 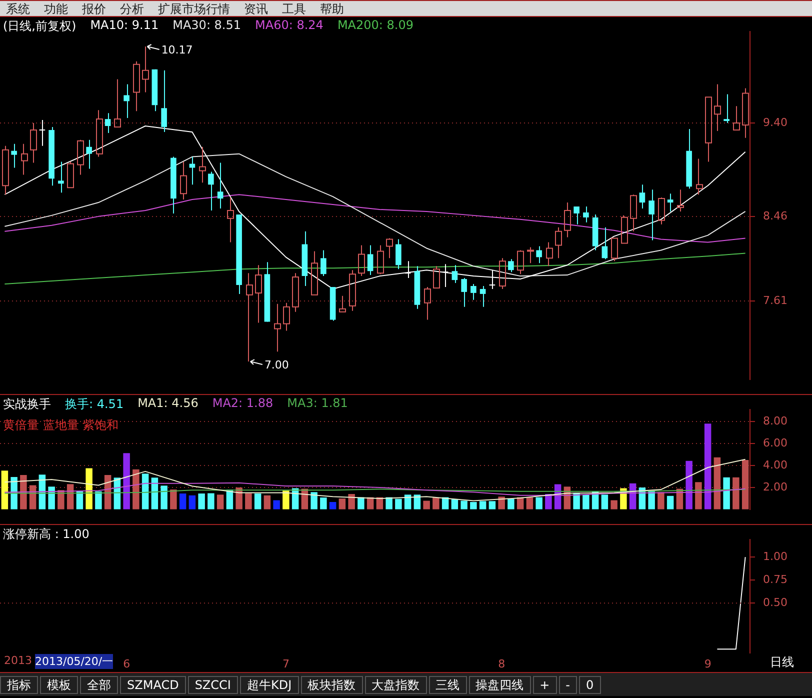 What do you see at coordinates (775, 487) in the screenshot?
I see `y-tick-label: 2.00` at bounding box center [775, 487].